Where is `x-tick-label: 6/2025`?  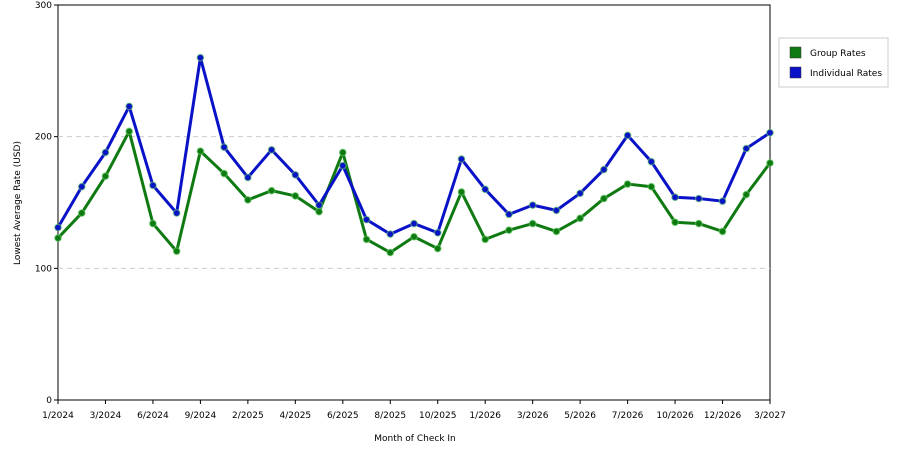 x-tick-label: 6/2025 is located at coordinates (343, 416).